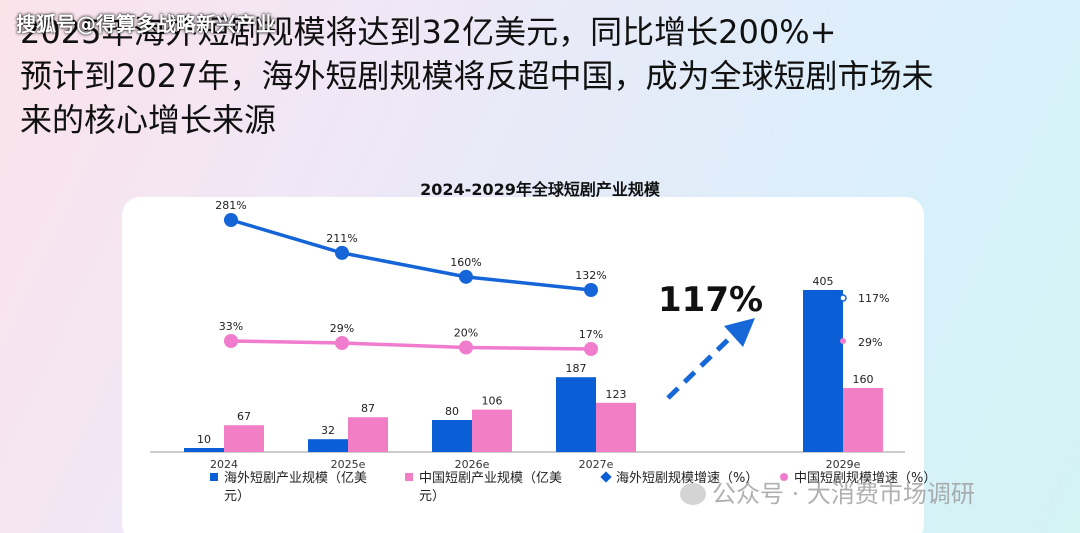 The height and width of the screenshot is (533, 1080). I want to click on growth-callout: 117%, so click(711, 300).